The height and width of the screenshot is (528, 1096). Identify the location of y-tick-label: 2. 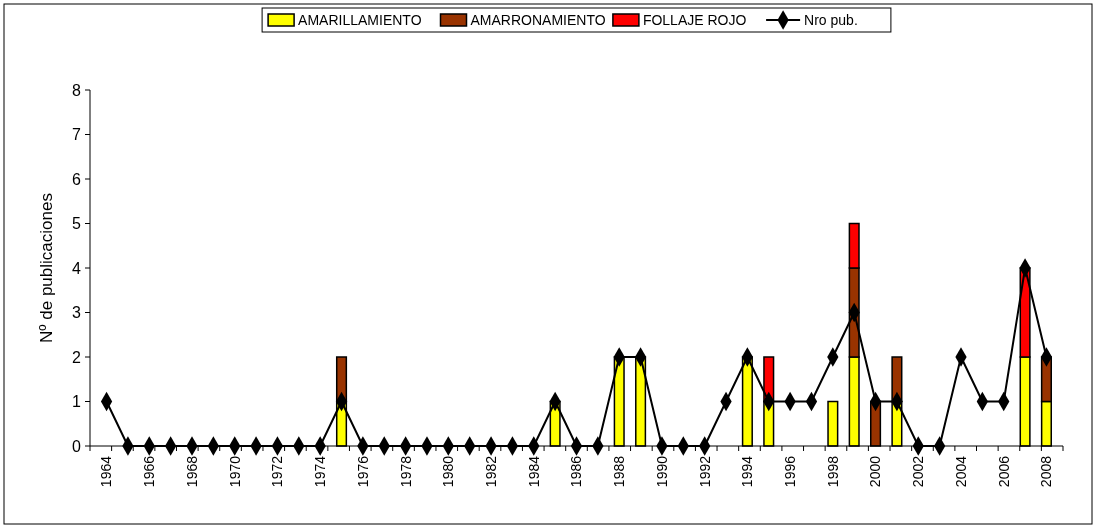
(77, 357).